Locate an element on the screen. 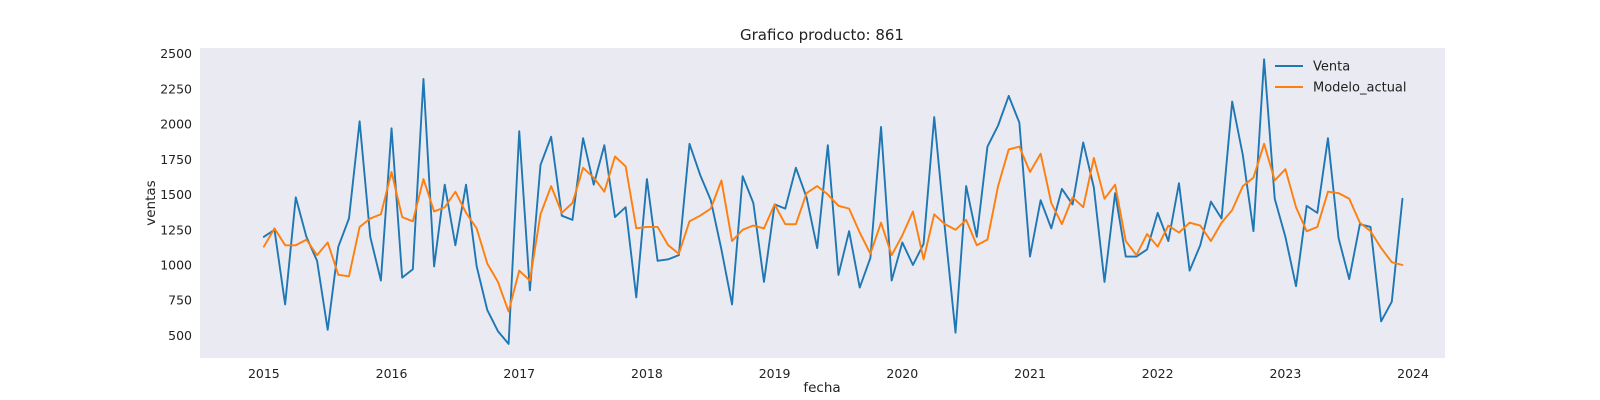  x-tick-label: 2017 is located at coordinates (519, 373).